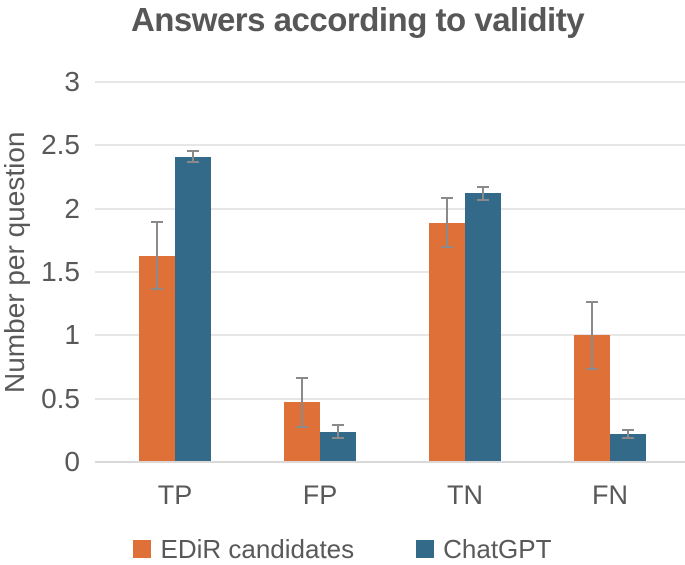  What do you see at coordinates (390, 462) in the screenshot?
I see `x-axis-line` at bounding box center [390, 462].